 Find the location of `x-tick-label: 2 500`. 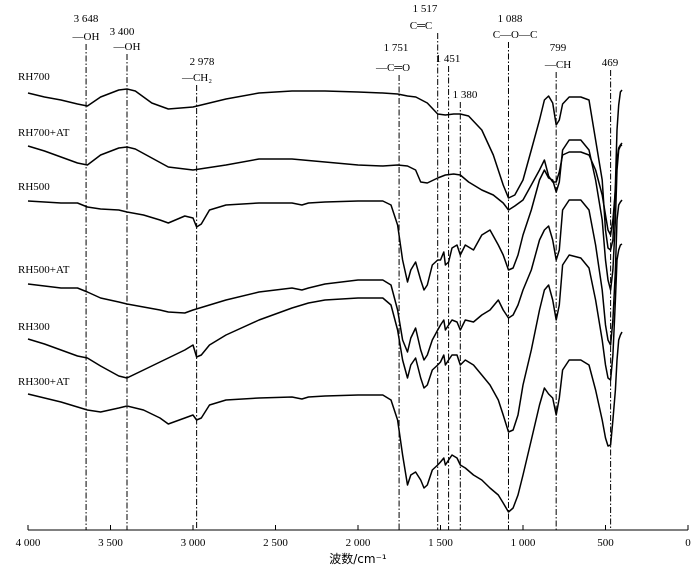

x-tick-label: 2 500 is located at coordinates (275, 543).